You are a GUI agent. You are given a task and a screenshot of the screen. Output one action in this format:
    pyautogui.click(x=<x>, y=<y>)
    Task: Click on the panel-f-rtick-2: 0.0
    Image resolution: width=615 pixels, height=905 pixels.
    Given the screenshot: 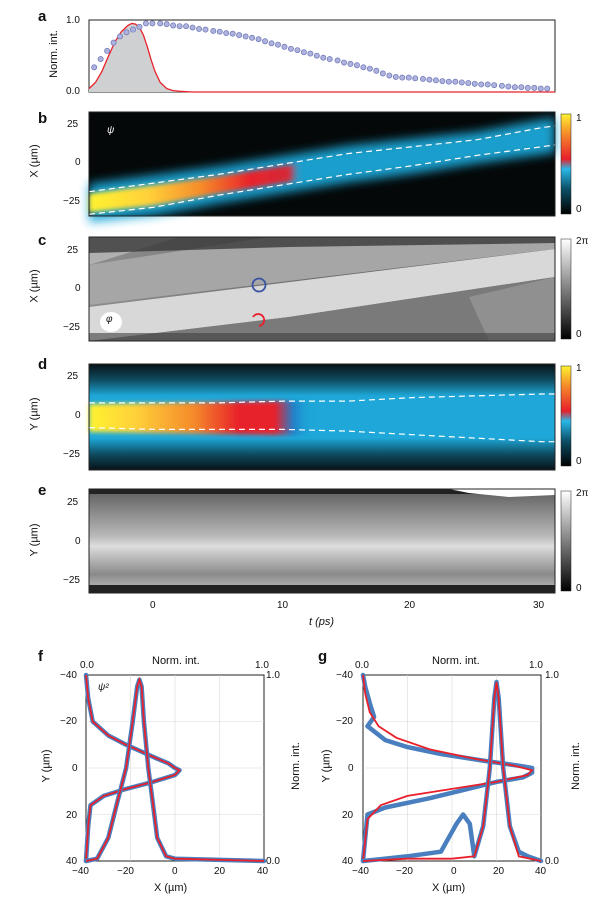 What is the action you would take?
    pyautogui.click(x=273, y=861)
    